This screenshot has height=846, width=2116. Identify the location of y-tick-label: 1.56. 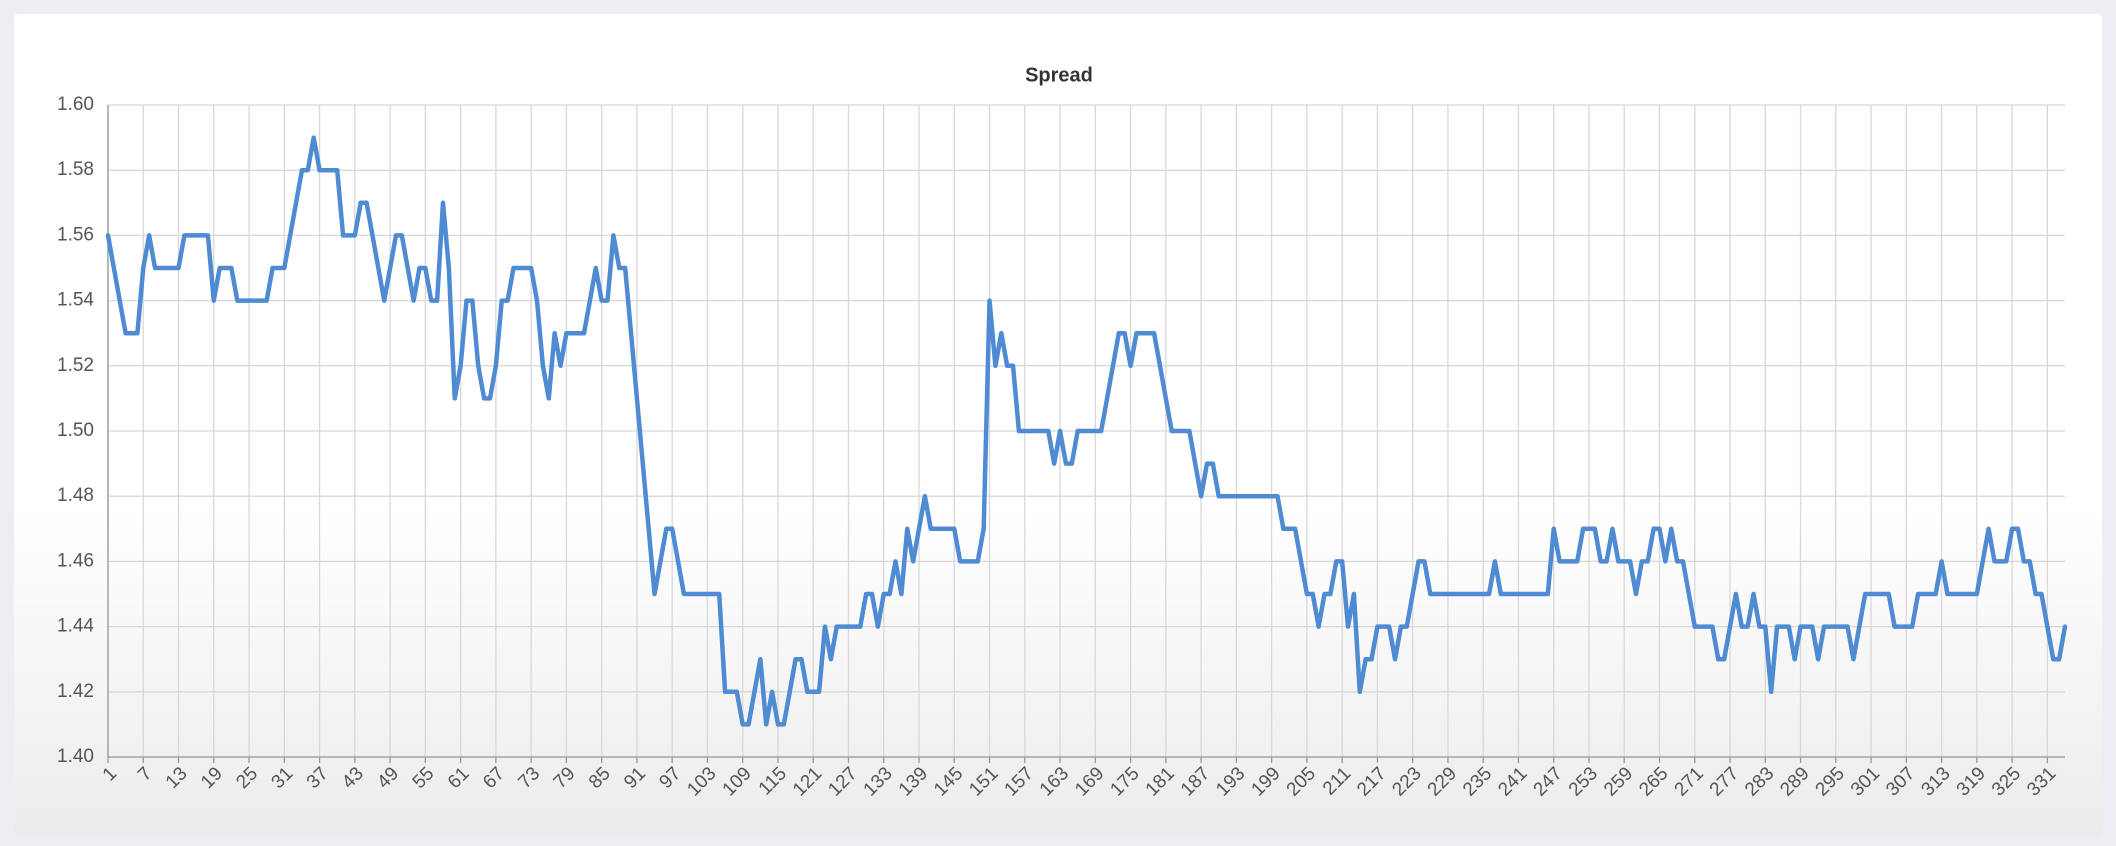
(75, 234).